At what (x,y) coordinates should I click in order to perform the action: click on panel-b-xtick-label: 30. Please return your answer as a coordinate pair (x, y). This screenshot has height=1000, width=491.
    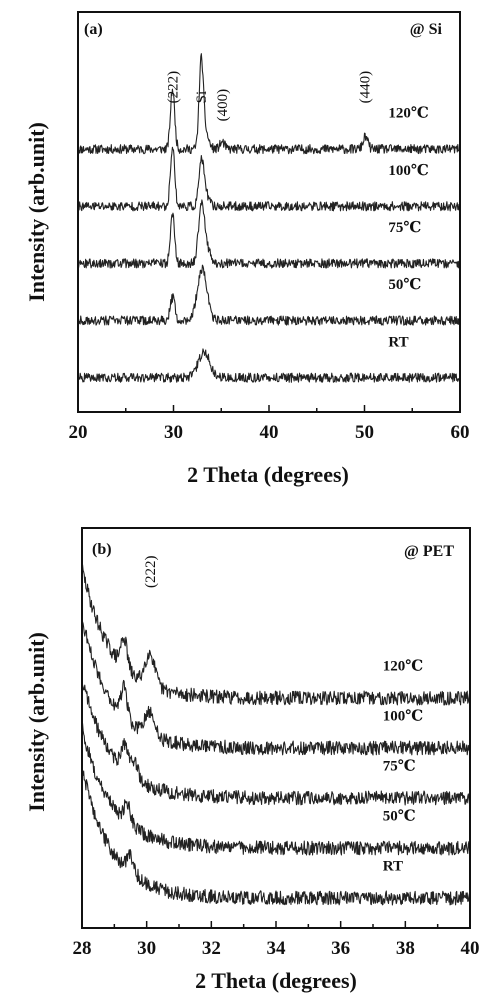
    Looking at the image, I should click on (146, 948).